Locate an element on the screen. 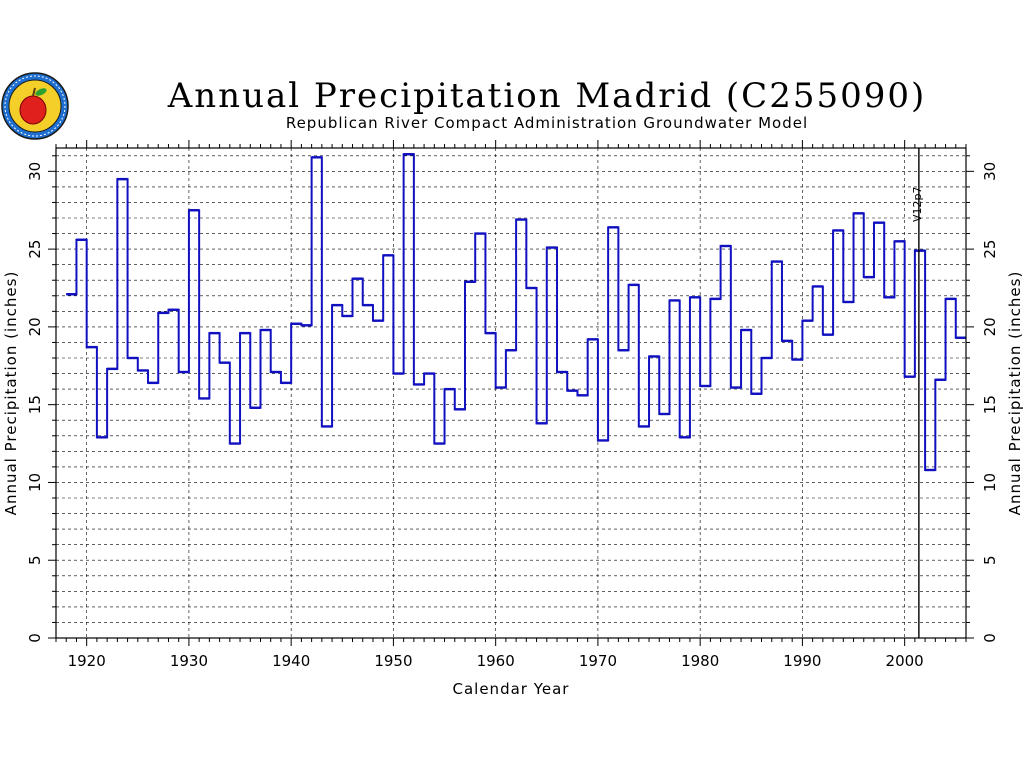  annotation-label: V12p7 is located at coordinates (917, 204).